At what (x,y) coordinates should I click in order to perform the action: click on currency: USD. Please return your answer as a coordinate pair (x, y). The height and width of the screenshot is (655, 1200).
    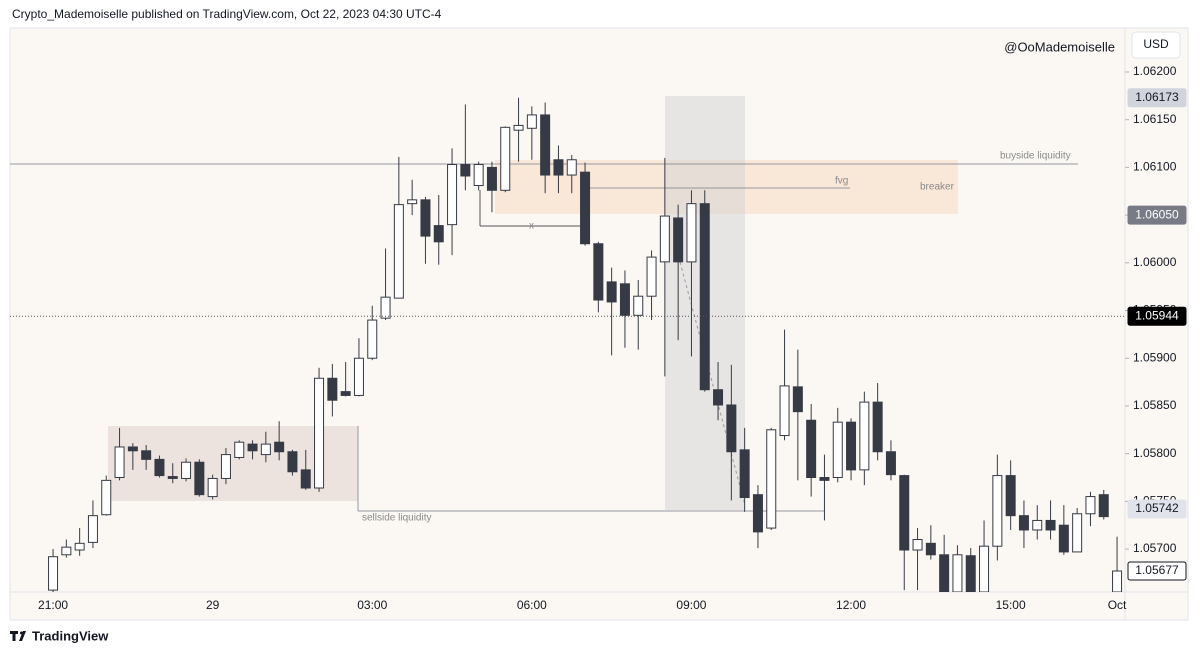
    Looking at the image, I should click on (1156, 44).